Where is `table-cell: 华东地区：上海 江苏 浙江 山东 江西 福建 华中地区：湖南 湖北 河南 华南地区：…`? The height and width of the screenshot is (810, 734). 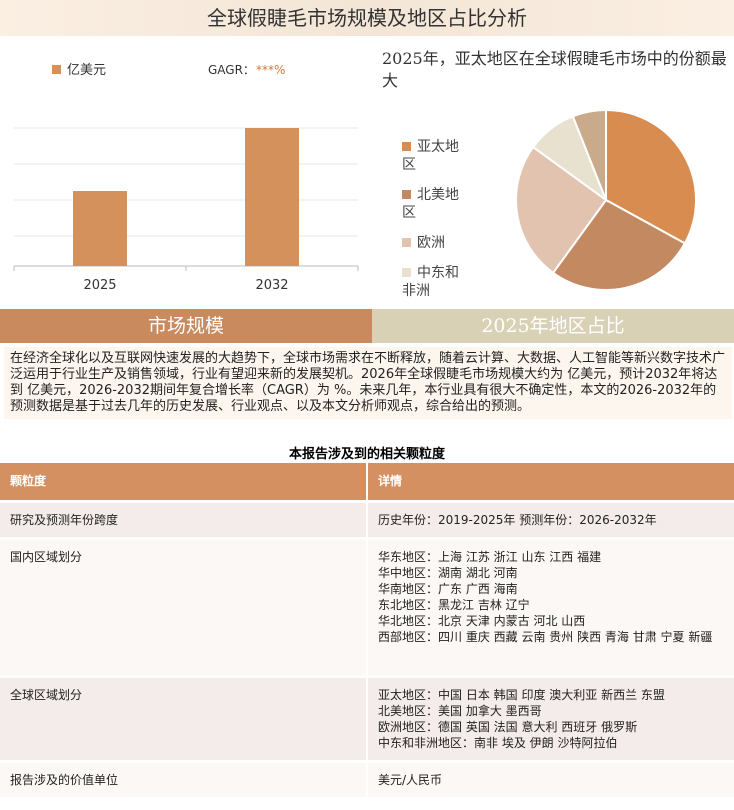 table-cell: 华东地区：上海 江苏 浙江 山东 江西 福建 华中地区：湖南 湖北 河南 华南地区：… is located at coordinates (551, 607).